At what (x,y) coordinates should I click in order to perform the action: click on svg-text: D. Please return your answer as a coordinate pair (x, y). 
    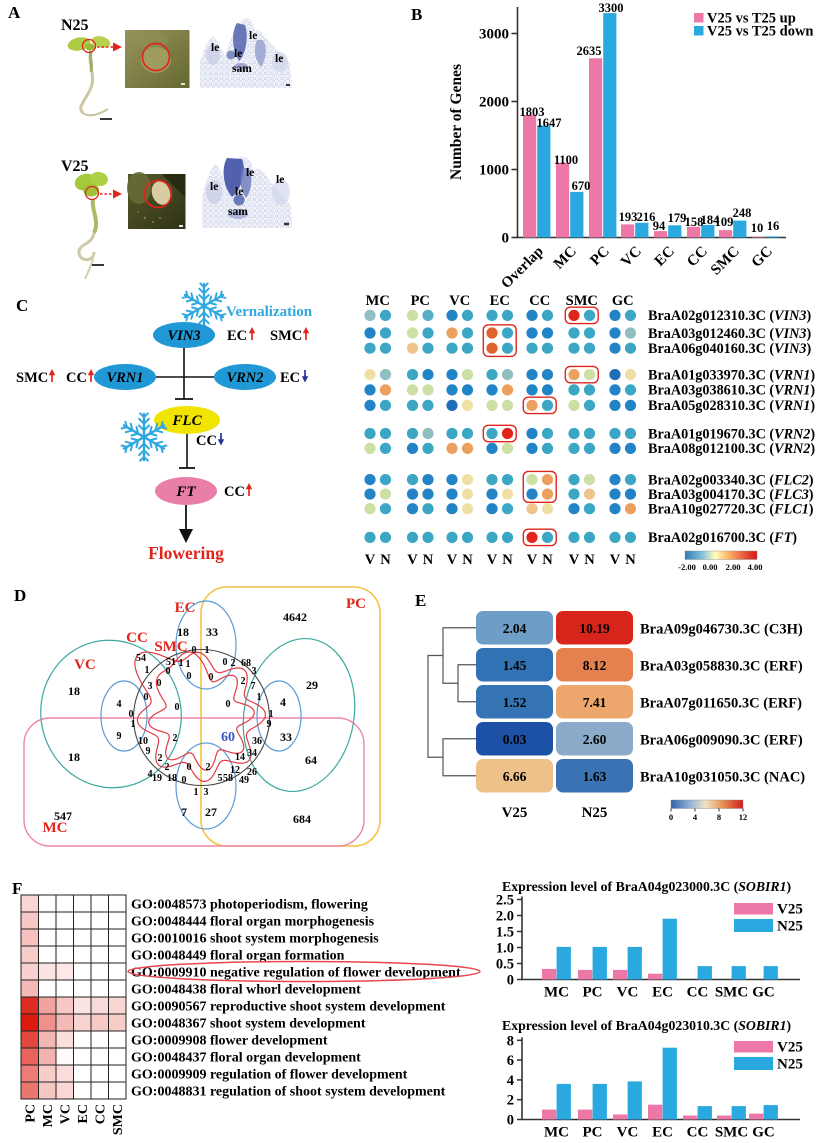
    Looking at the image, I should click on (20, 595).